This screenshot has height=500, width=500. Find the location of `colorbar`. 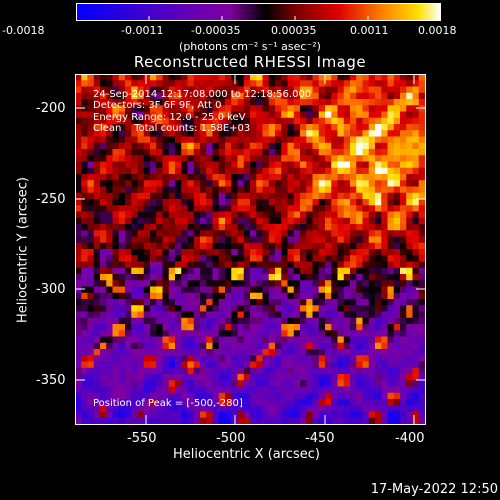

colorbar is located at coordinates (258, 12).